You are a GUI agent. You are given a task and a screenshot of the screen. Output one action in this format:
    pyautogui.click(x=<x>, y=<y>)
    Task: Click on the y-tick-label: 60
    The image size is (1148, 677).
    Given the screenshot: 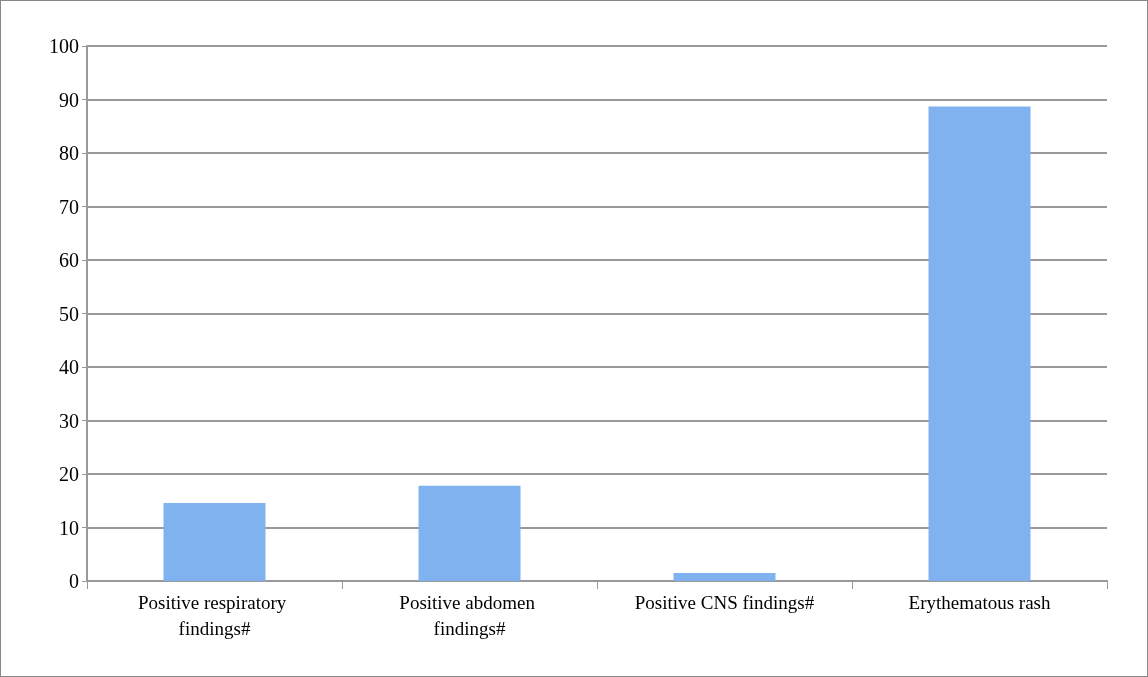 What is the action you would take?
    pyautogui.click(x=69, y=260)
    